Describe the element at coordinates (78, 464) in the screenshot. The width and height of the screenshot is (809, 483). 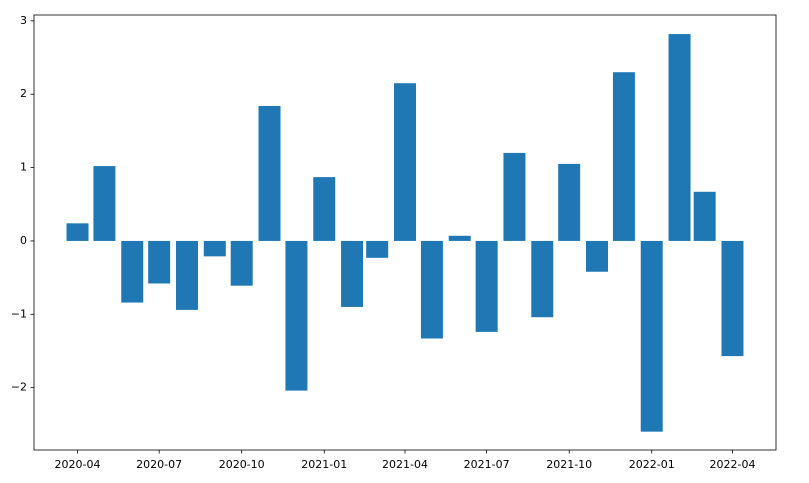
I see `x-tick-label: 2020-04` at that location.